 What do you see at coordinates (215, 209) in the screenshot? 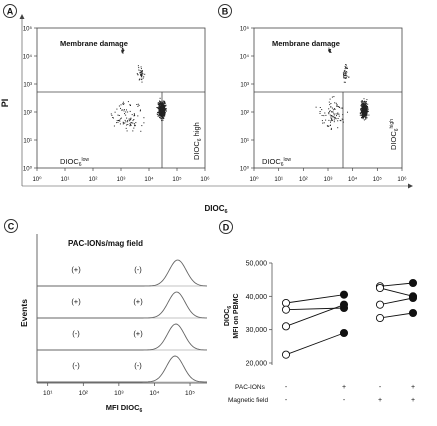
I see `shared-x-axis-label: DIOC6` at bounding box center [215, 209].